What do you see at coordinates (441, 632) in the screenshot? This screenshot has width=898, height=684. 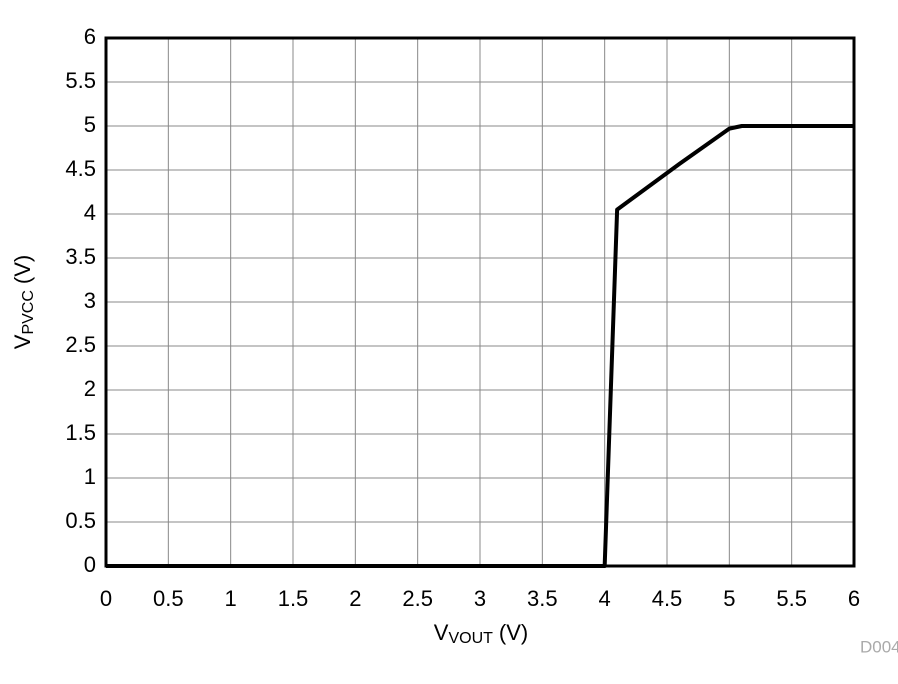 I see `x-label-main: V` at bounding box center [441, 632].